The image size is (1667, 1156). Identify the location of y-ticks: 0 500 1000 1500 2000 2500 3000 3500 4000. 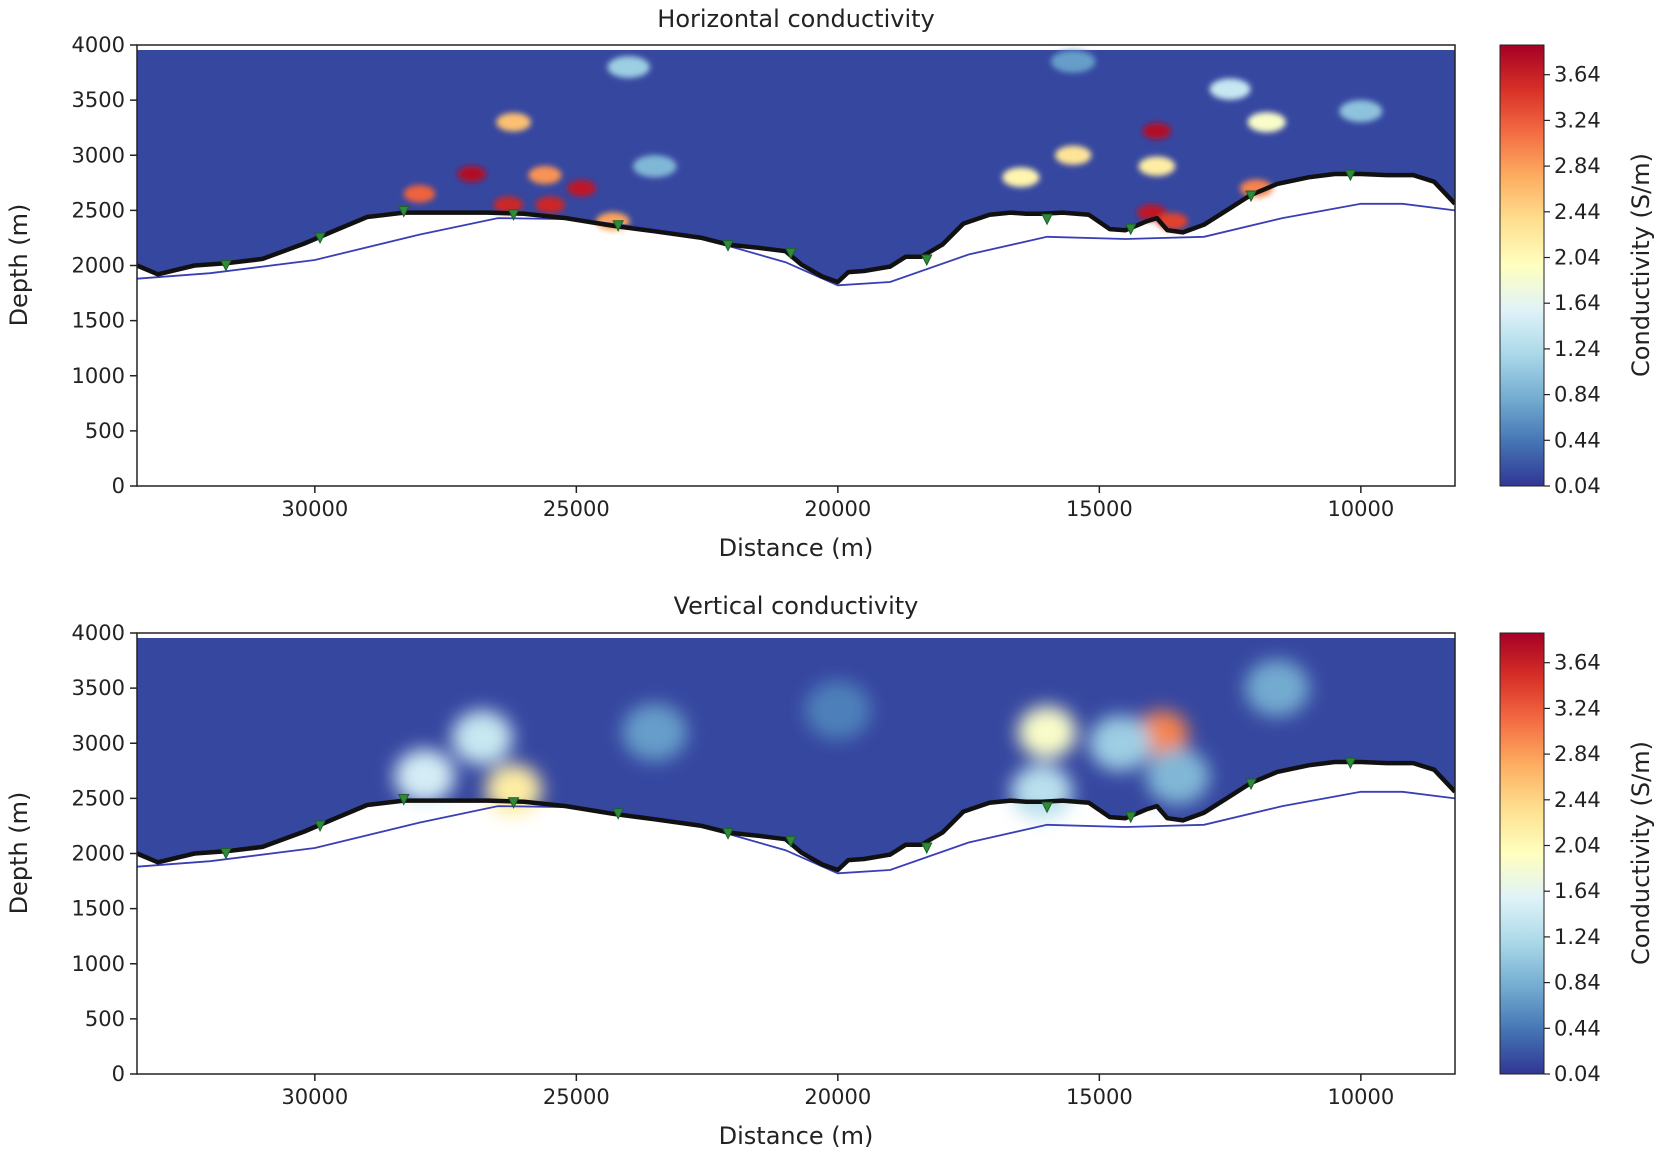
(104, 853).